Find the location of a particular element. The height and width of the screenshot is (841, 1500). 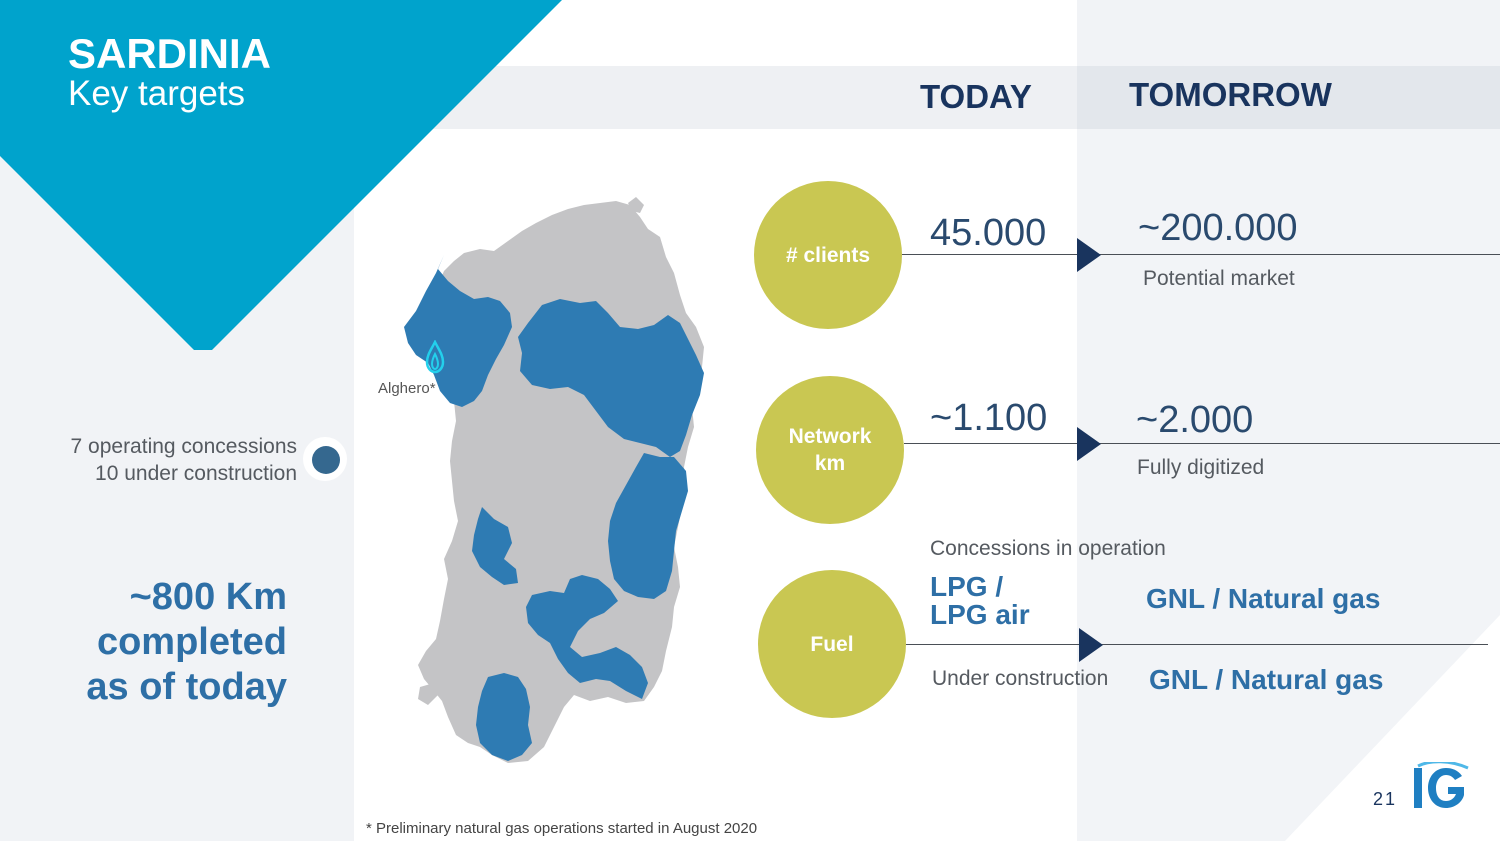

sardinia-map is located at coordinates (554, 480).